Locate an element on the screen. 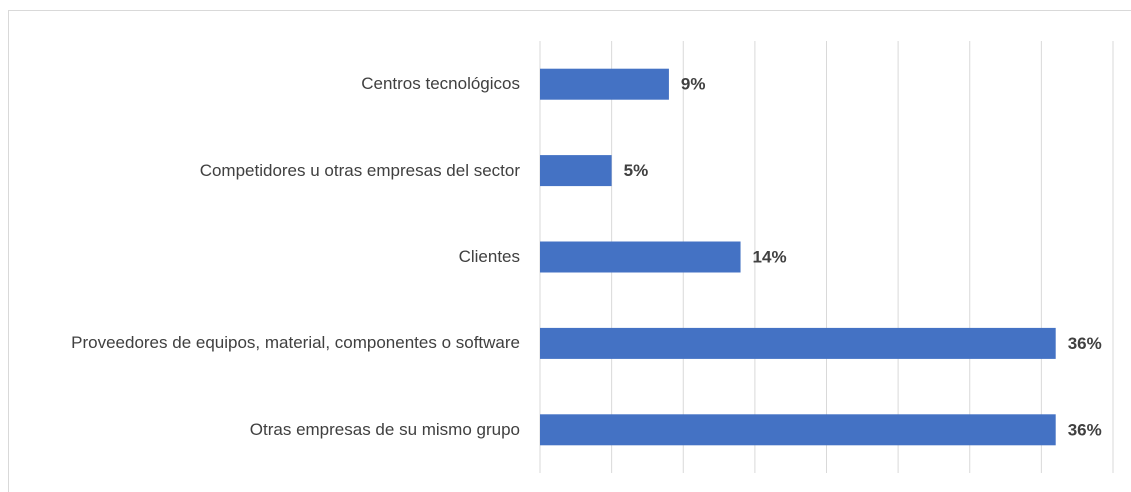 This screenshot has height=492, width=1131. category-text: Clientes is located at coordinates (489, 256).